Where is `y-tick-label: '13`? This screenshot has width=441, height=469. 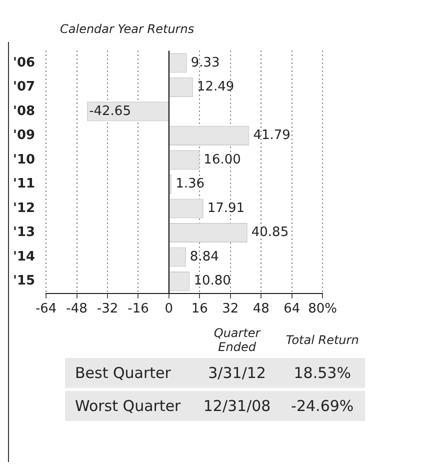 y-tick-label: '13 is located at coordinates (24, 232).